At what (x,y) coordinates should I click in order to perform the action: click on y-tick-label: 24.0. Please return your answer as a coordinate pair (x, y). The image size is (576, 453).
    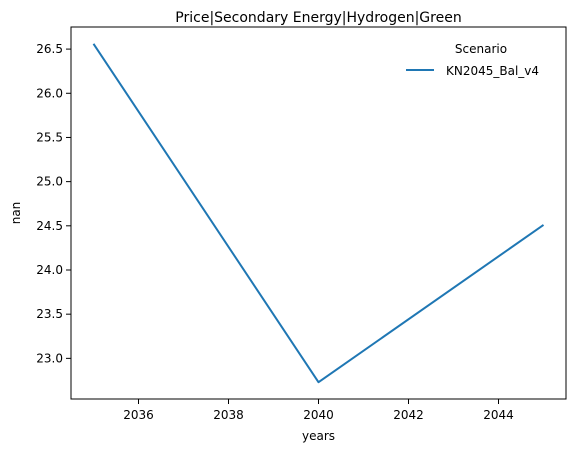
    Looking at the image, I should click on (49, 270).